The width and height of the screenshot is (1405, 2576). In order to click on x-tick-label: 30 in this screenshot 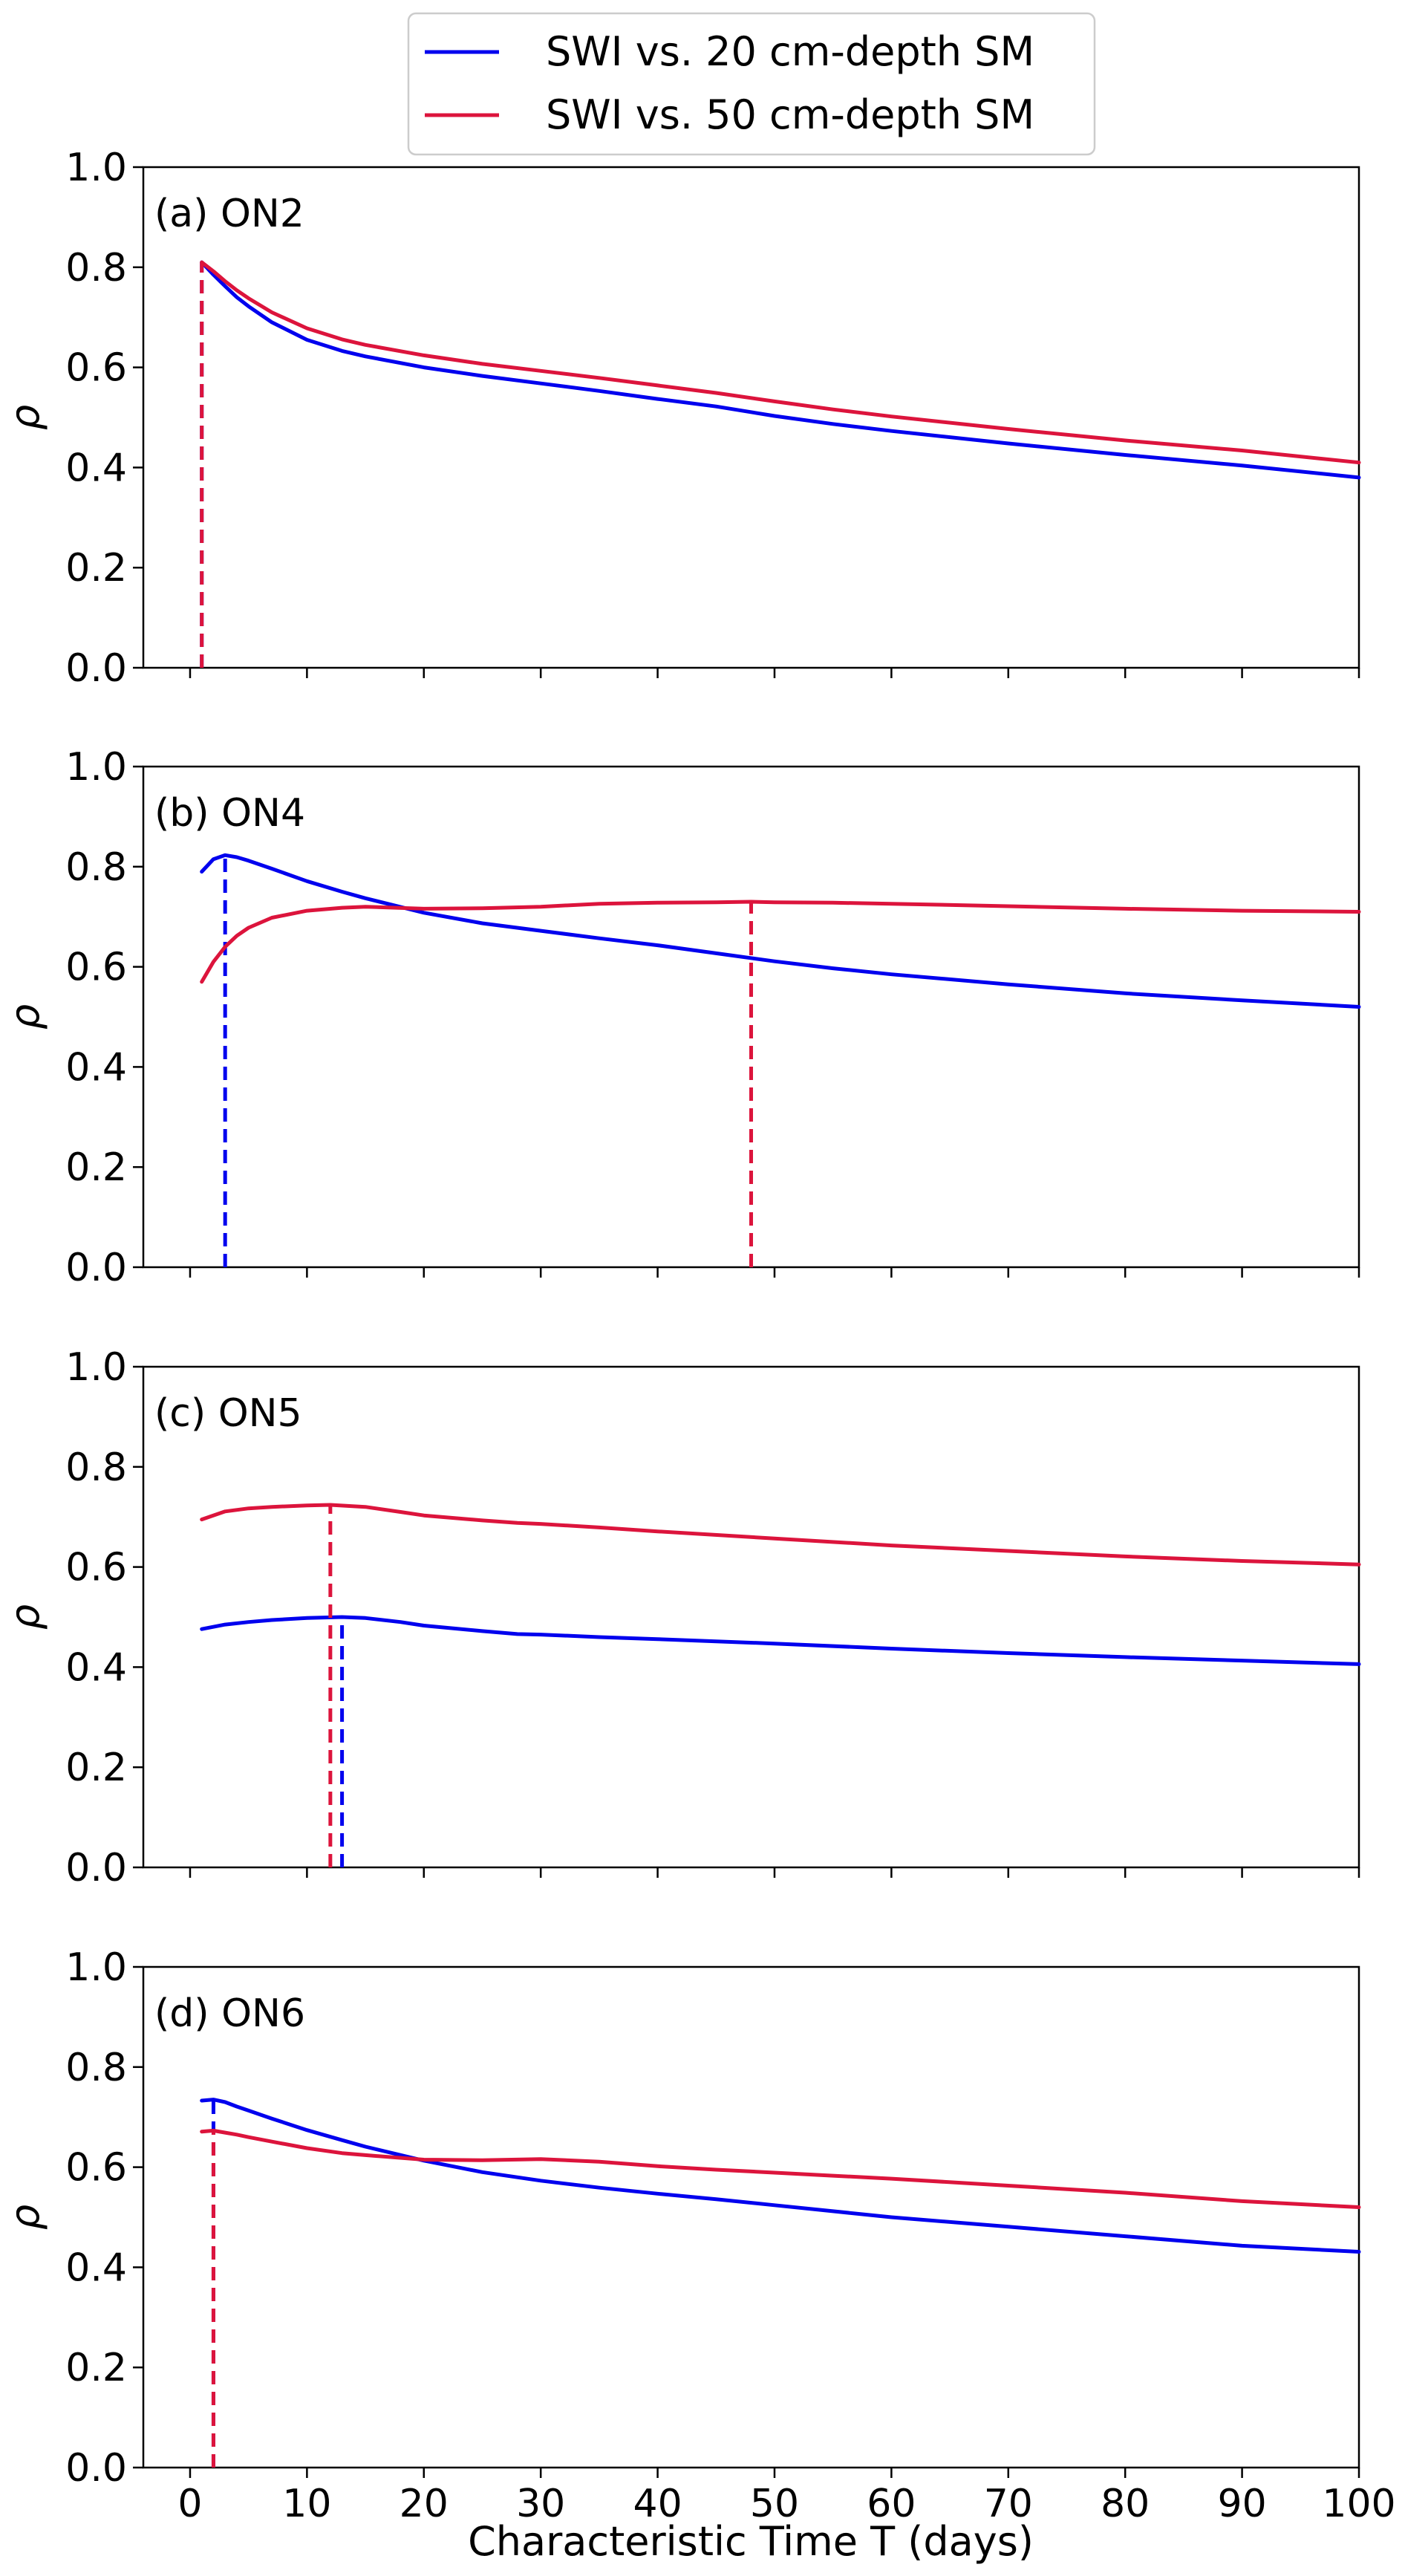, I will do `click(540, 2504)`.